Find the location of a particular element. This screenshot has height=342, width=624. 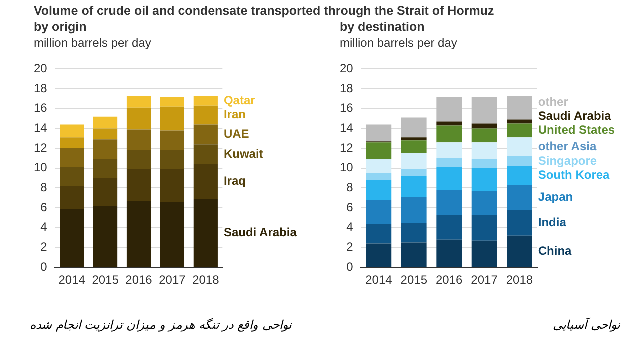

series-label: other Asia is located at coordinates (567, 146).